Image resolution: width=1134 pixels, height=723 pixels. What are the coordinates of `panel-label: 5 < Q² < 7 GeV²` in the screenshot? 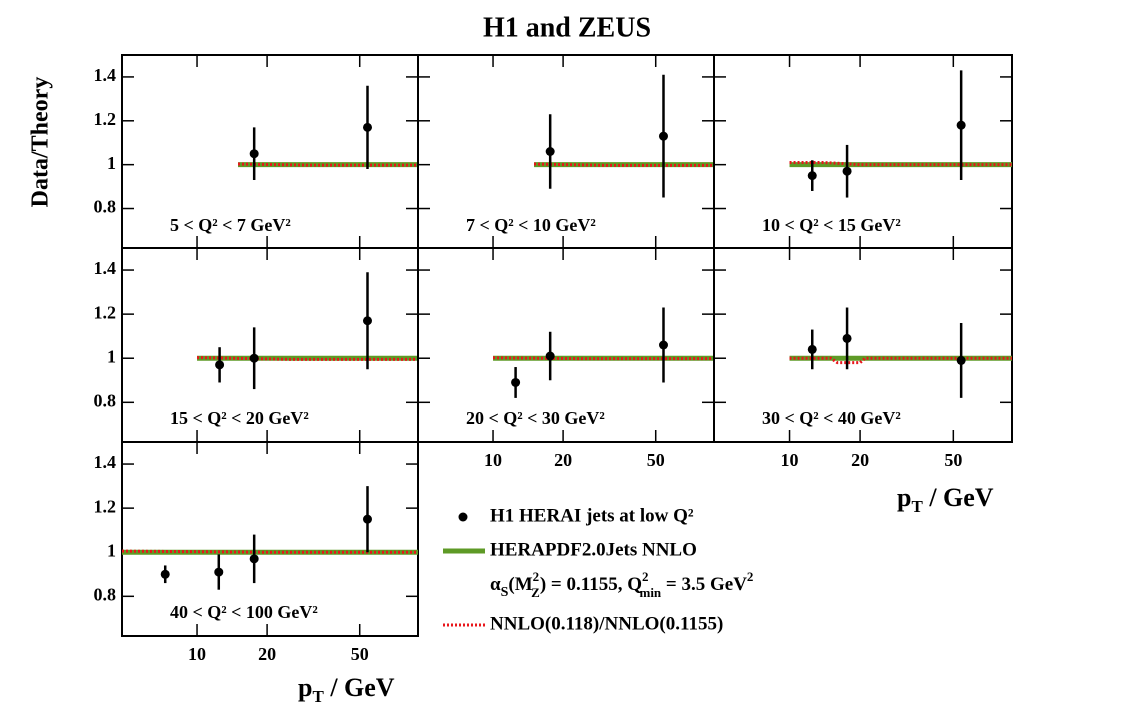 It's located at (230, 225).